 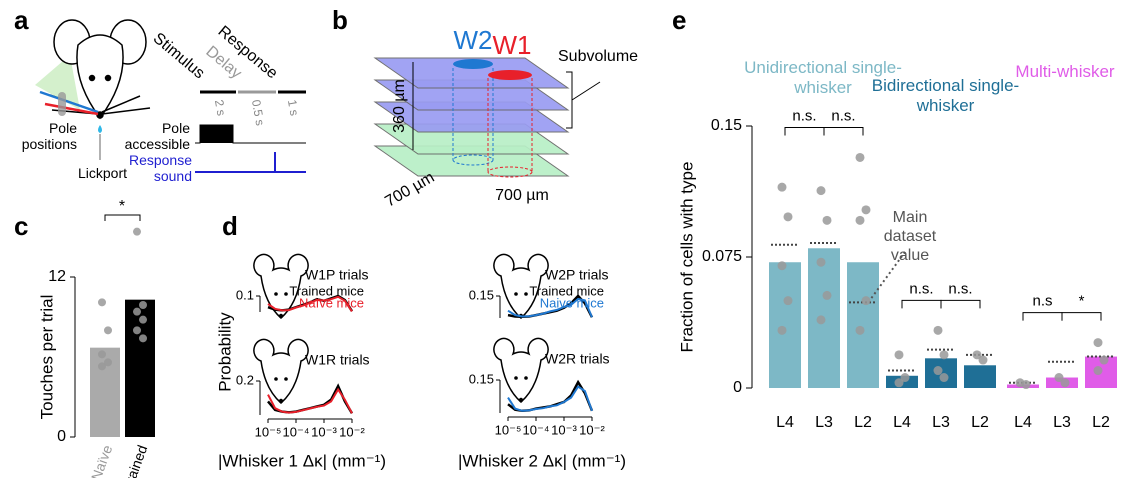 I want to click on w2-cylinder-base, so click(x=473, y=160).